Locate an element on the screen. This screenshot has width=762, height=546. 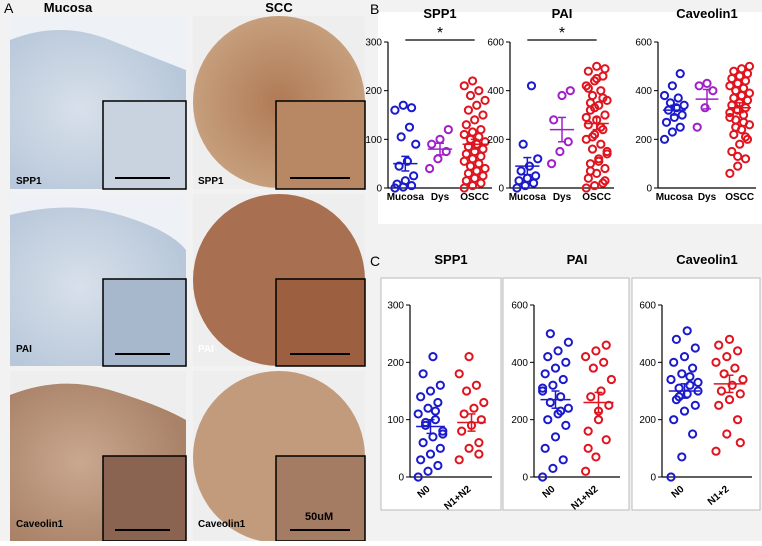
chart-title: Caveolin1 is located at coordinates (706, 259).